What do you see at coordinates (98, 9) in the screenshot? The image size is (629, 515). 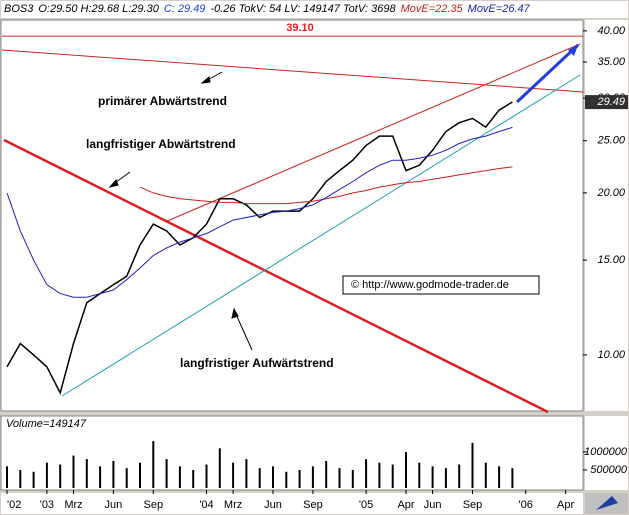 I see `header-text: O:29.50 H:29.68 L:29.30` at bounding box center [98, 9].